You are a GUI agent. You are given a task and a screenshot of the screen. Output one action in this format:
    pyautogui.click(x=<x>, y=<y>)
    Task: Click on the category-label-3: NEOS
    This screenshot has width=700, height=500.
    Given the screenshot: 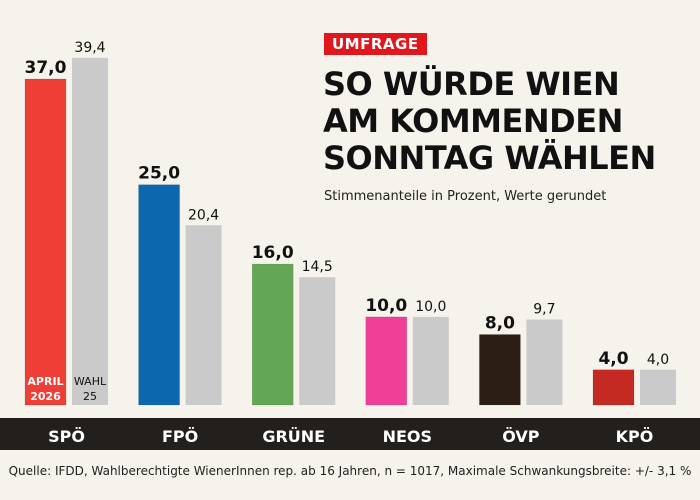 What is the action you would take?
    pyautogui.click(x=407, y=436)
    